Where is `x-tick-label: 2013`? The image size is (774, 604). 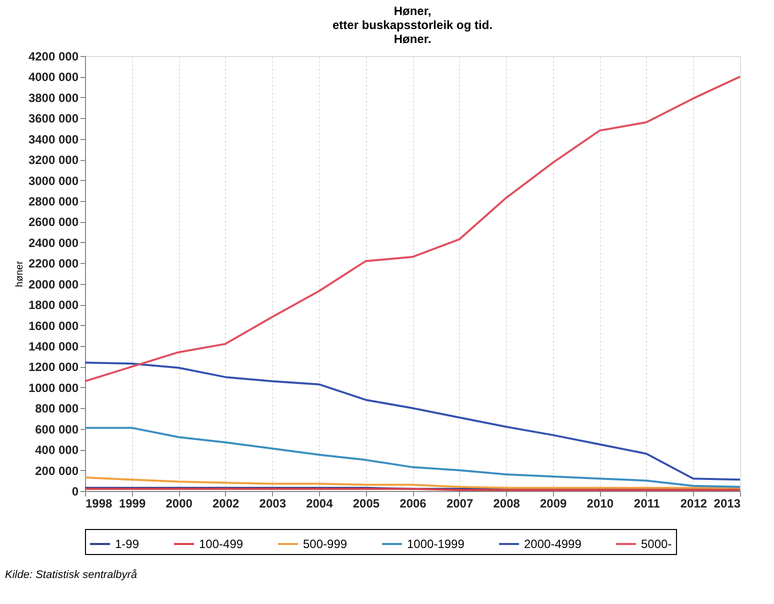
x-tick-label: 2013 is located at coordinates (727, 503).